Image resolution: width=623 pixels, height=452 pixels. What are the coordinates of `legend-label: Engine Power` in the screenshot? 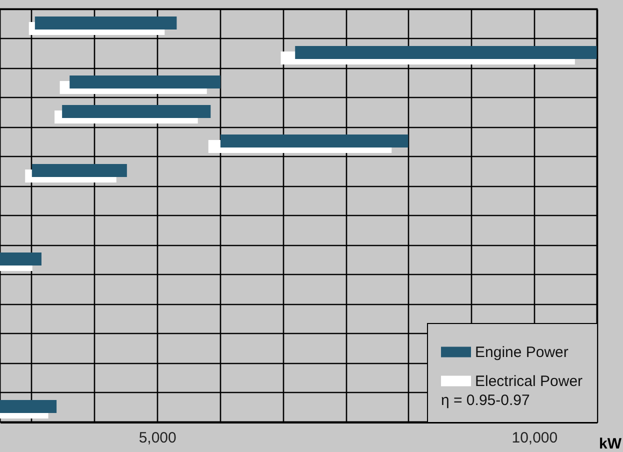 It's located at (521, 352).